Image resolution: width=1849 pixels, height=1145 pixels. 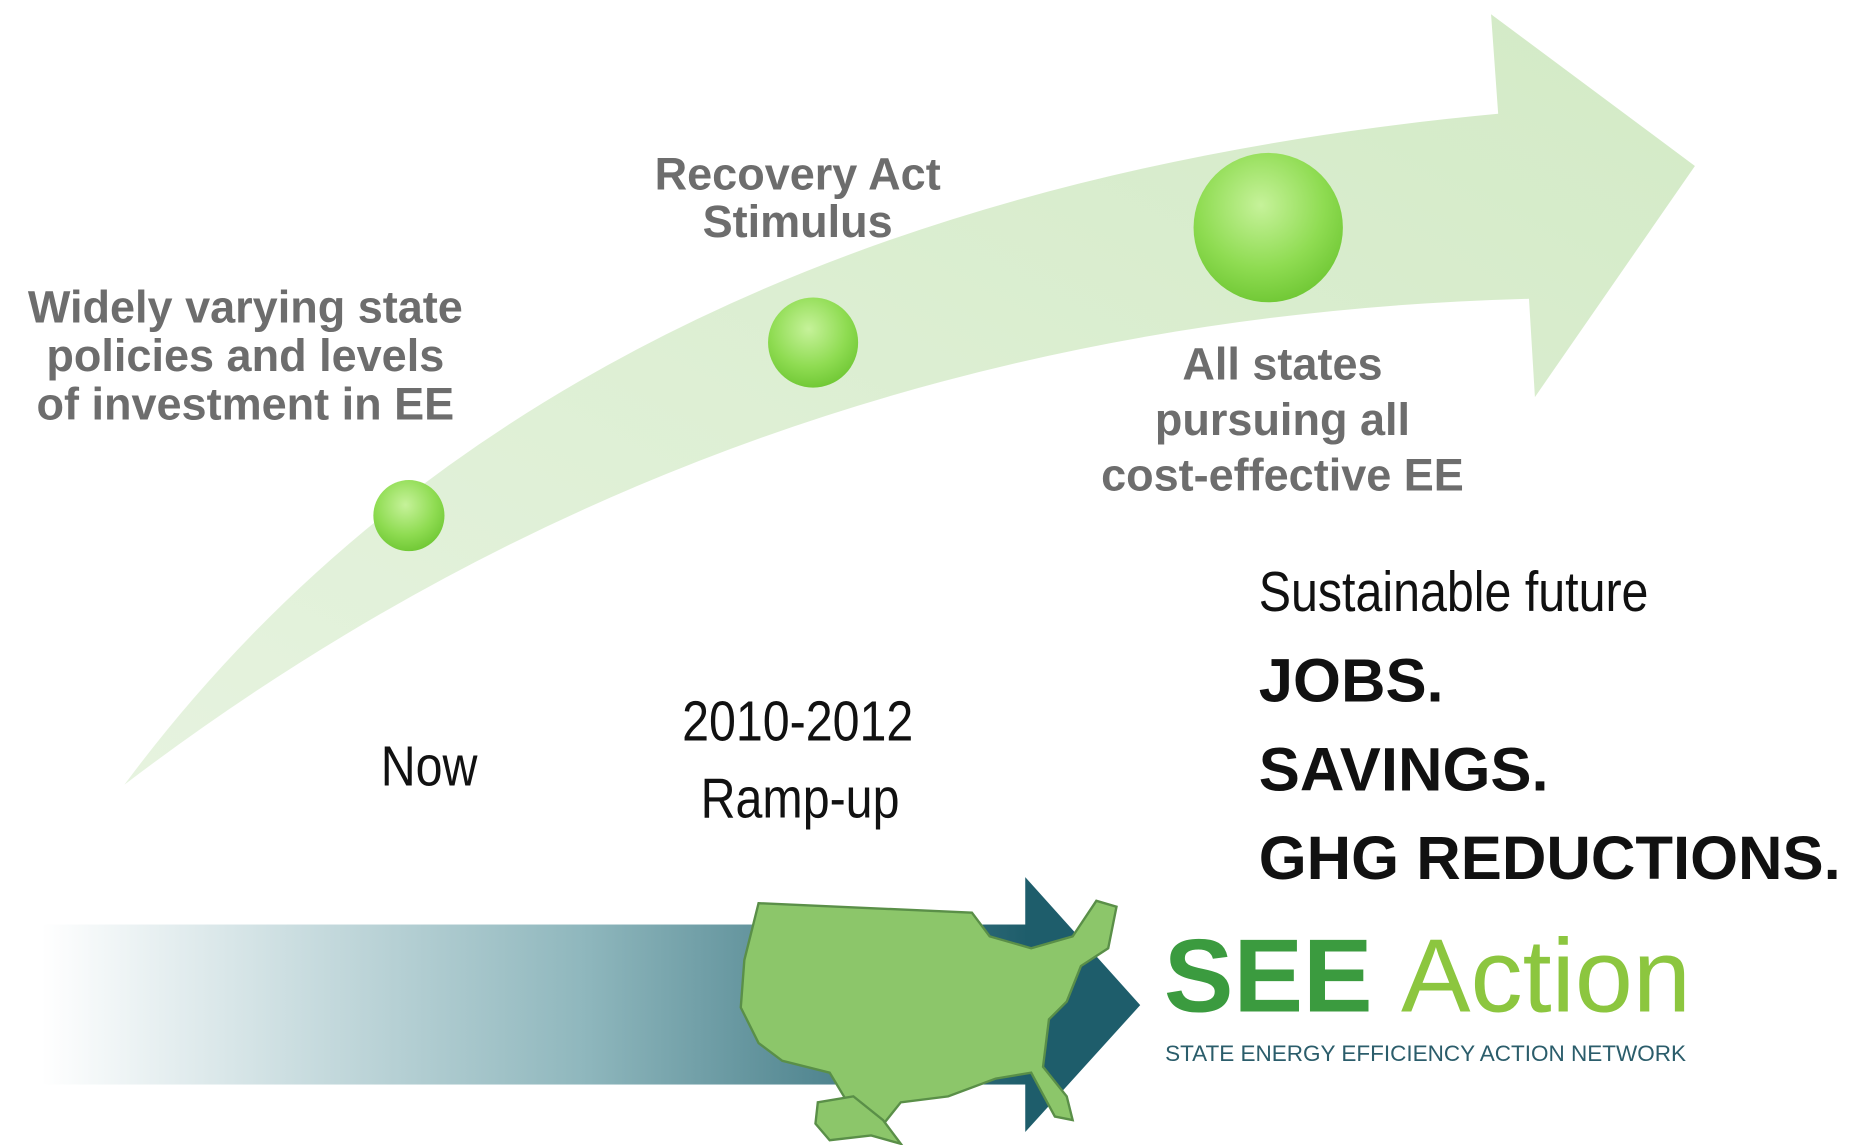 I want to click on milestone-label: of investment in EE, so click(x=245, y=404).